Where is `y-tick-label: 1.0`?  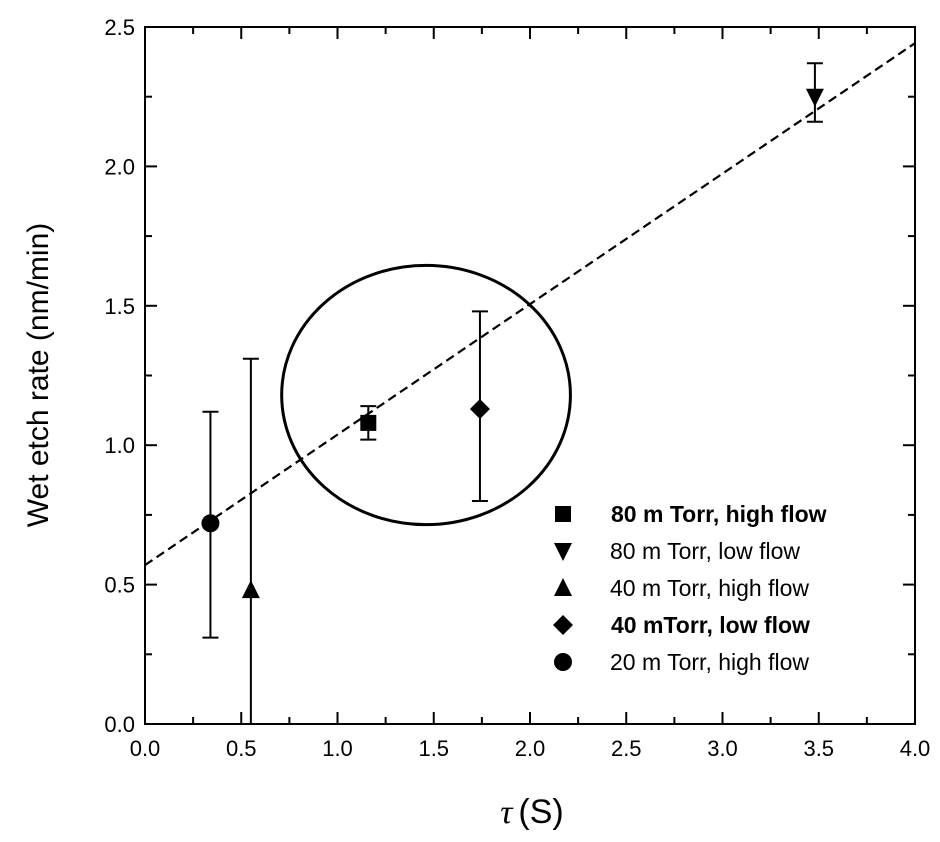
y-tick-label: 1.0 is located at coordinates (119, 445).